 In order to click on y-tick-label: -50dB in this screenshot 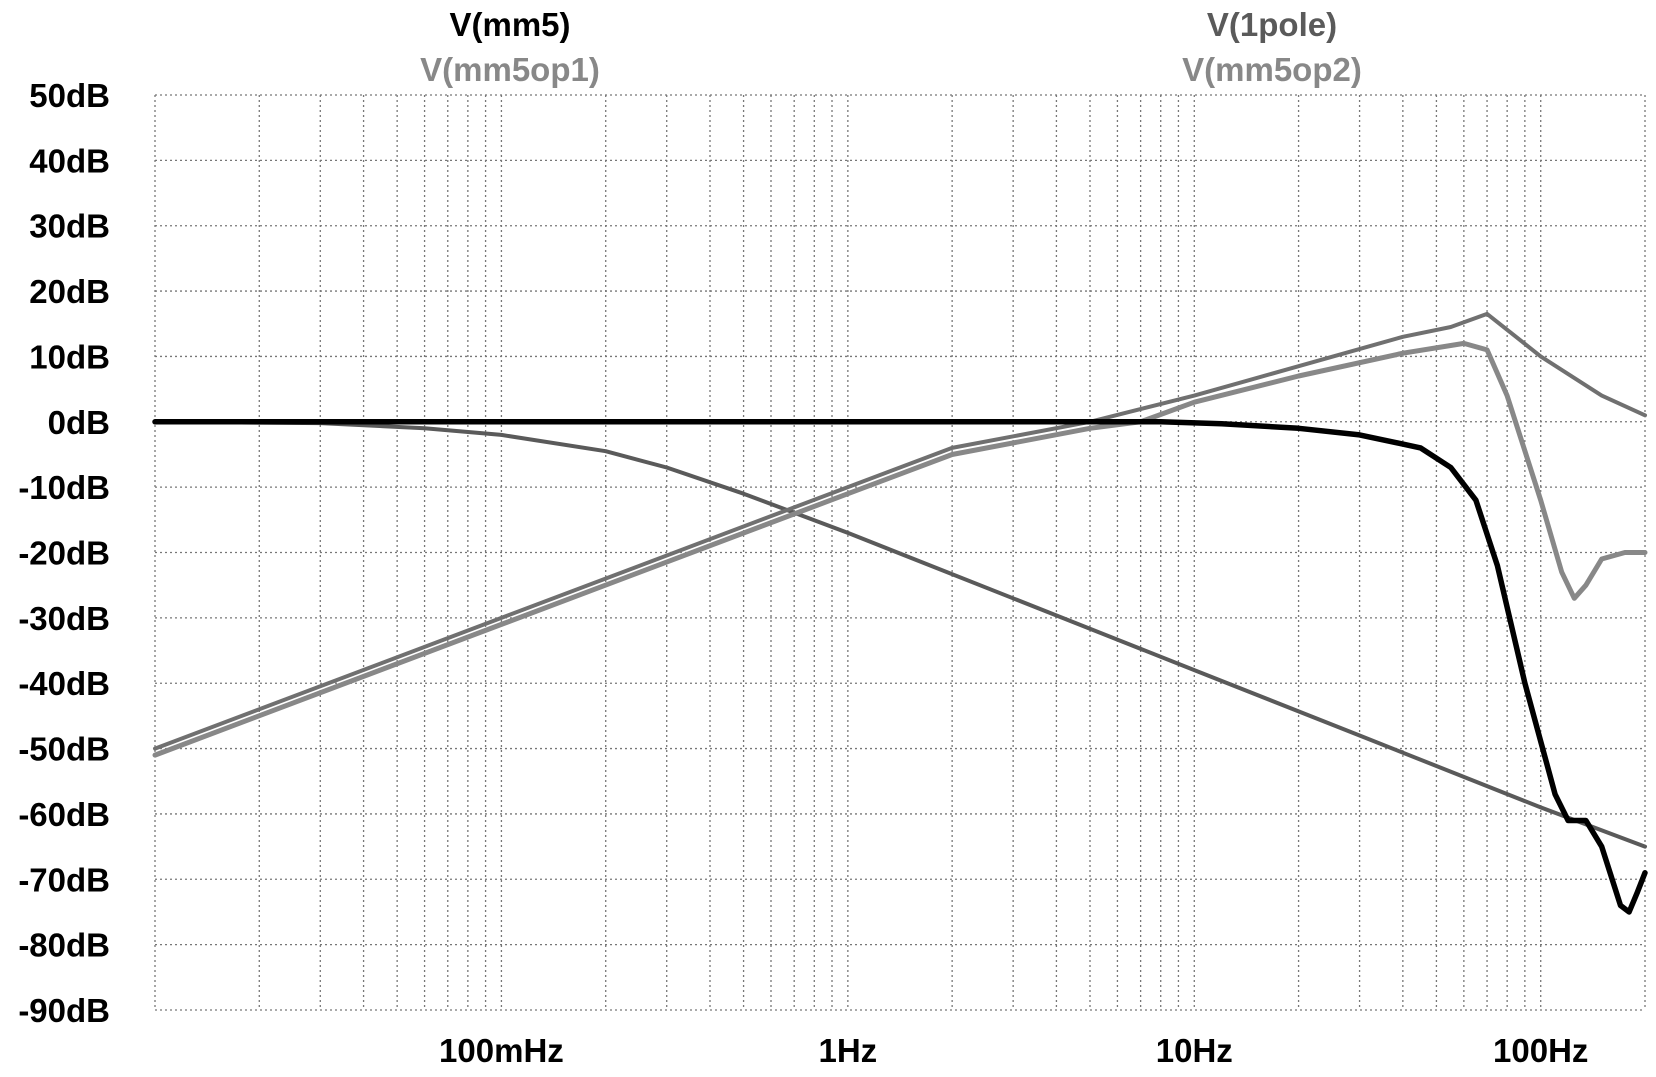, I will do `click(64, 749)`.